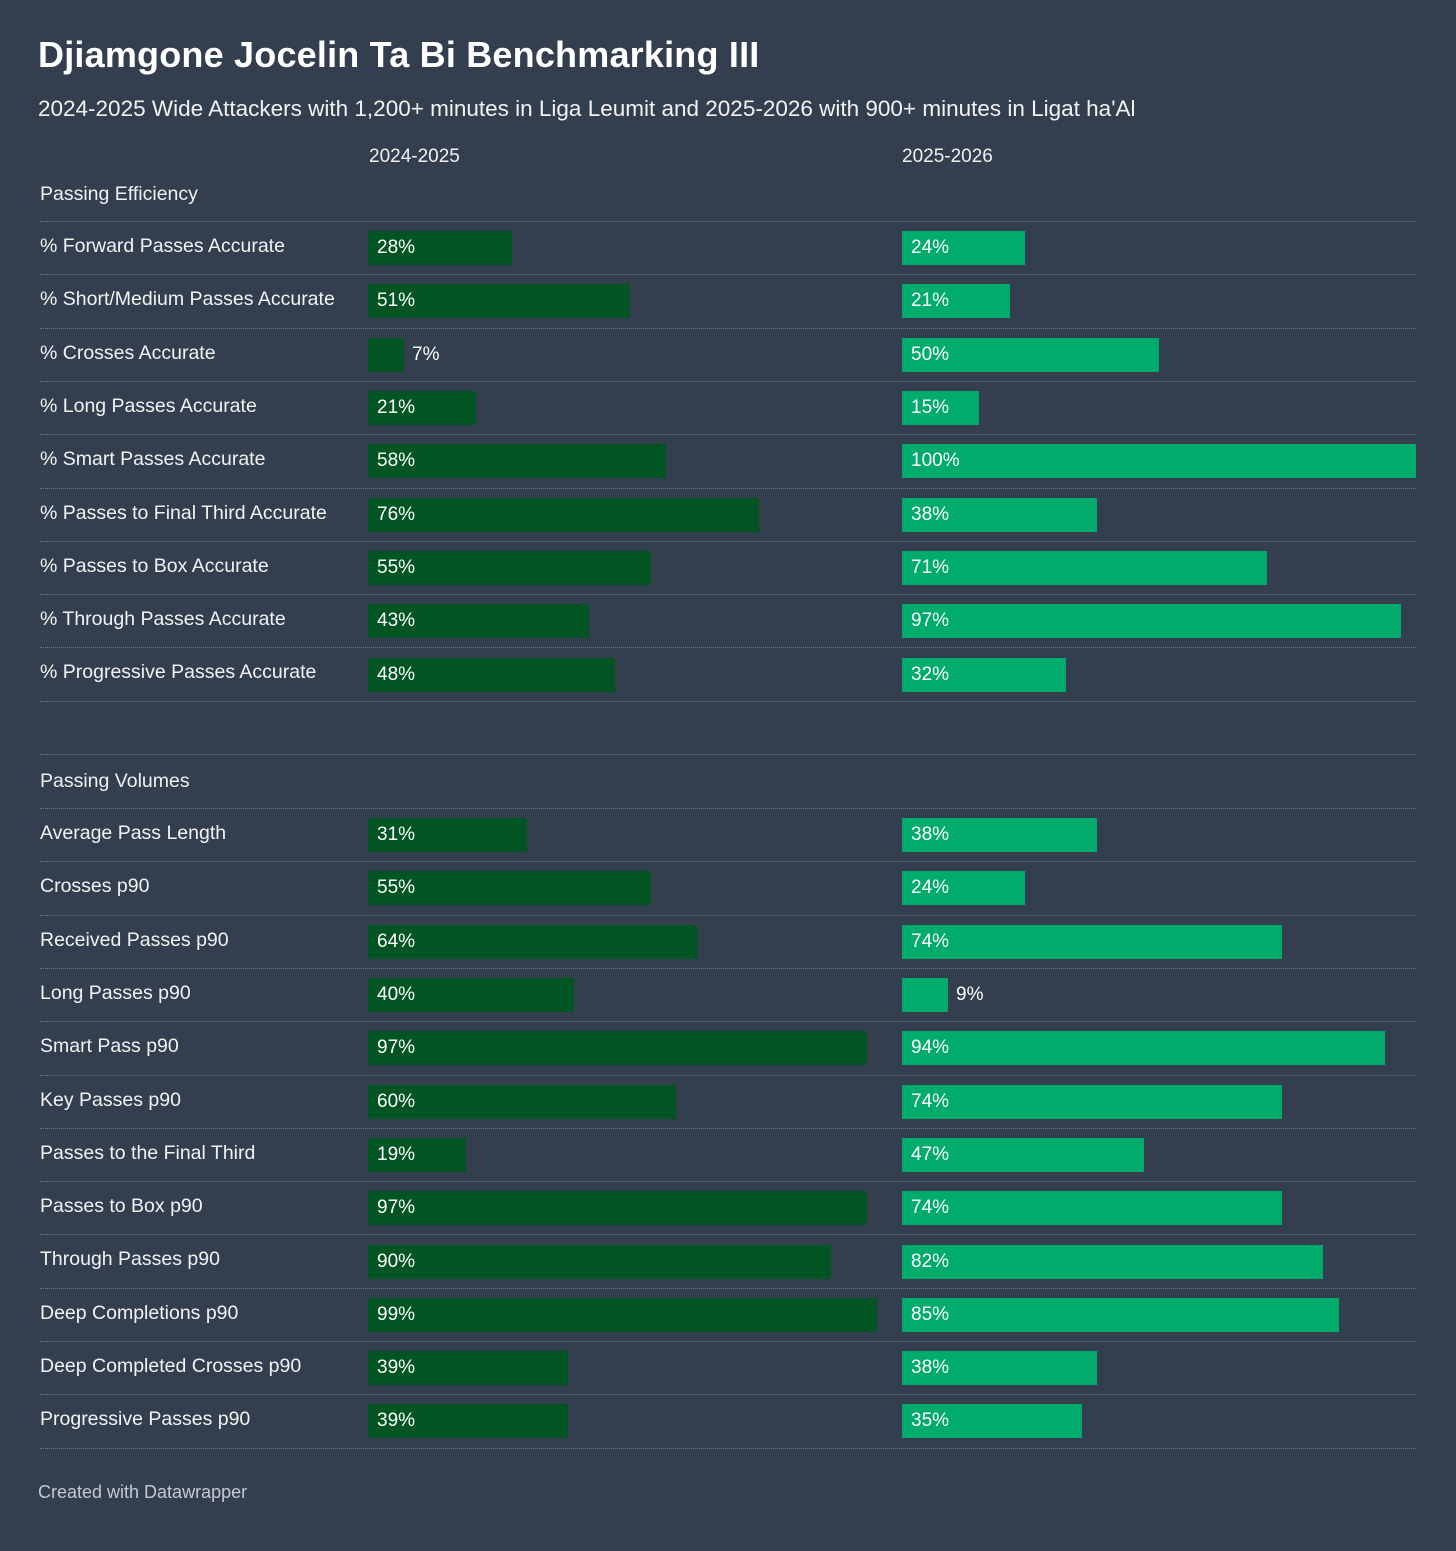 This screenshot has height=1551, width=1456. What do you see at coordinates (930, 835) in the screenshot?
I see `value-label-2025-2026: 38%` at bounding box center [930, 835].